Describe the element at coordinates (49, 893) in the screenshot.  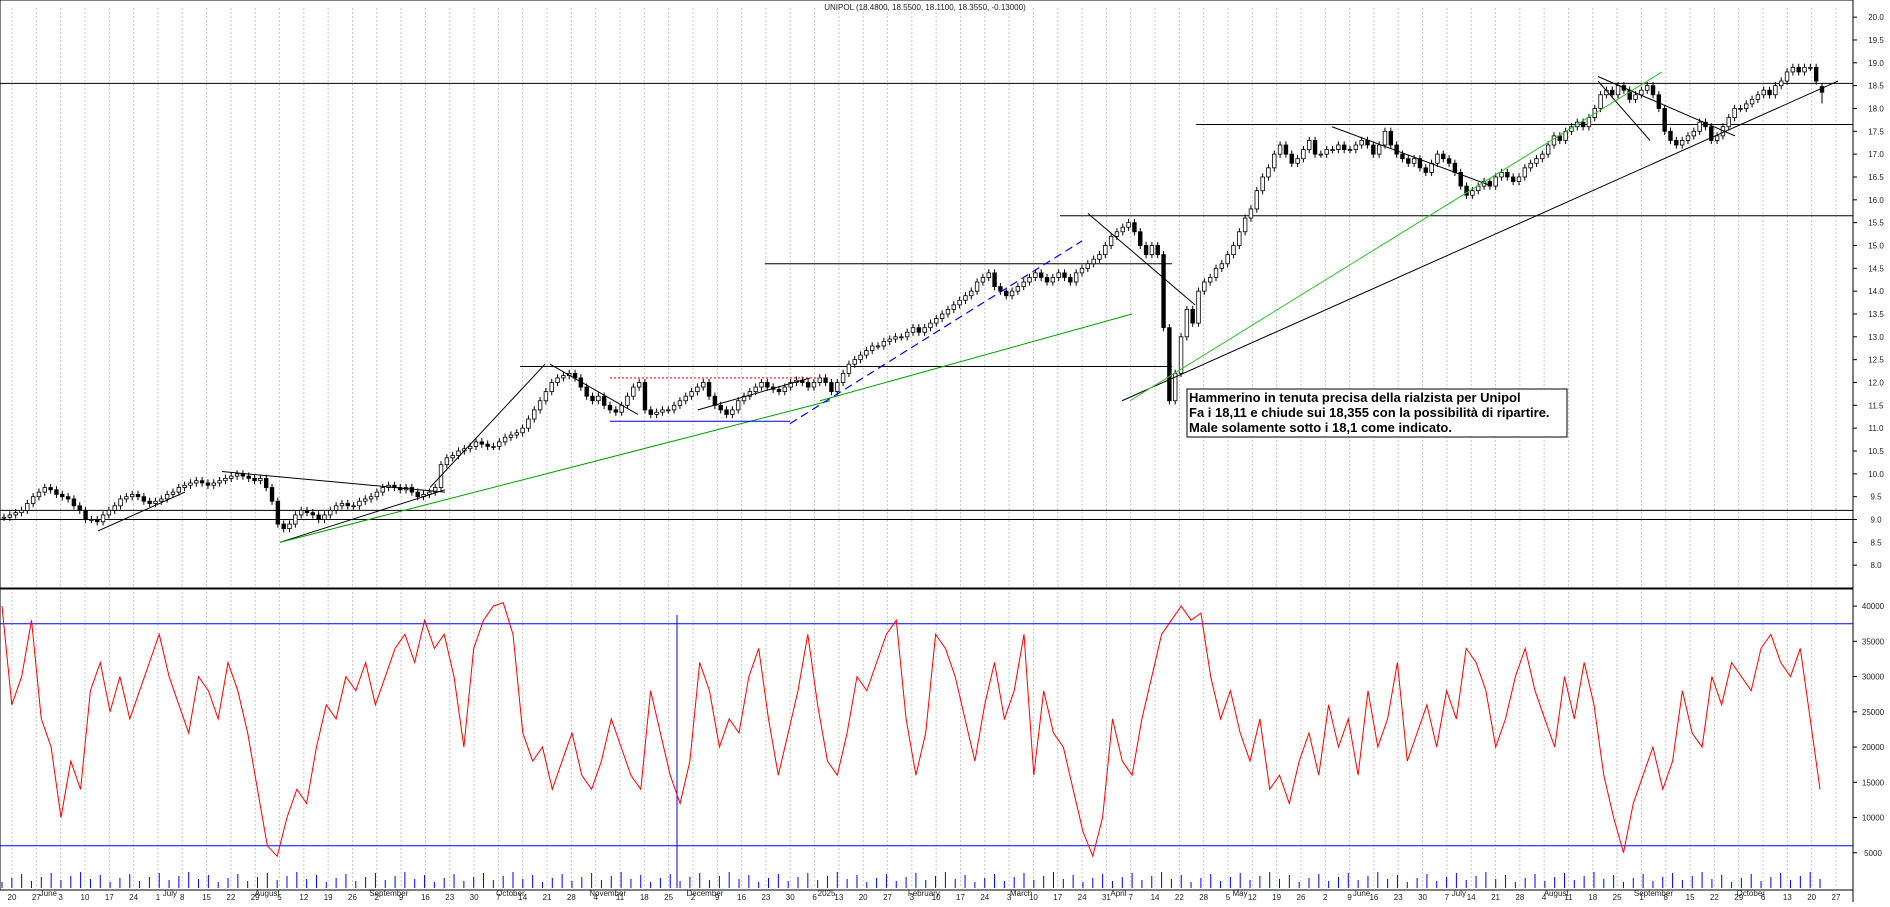
I see `x-month-label: June` at that location.